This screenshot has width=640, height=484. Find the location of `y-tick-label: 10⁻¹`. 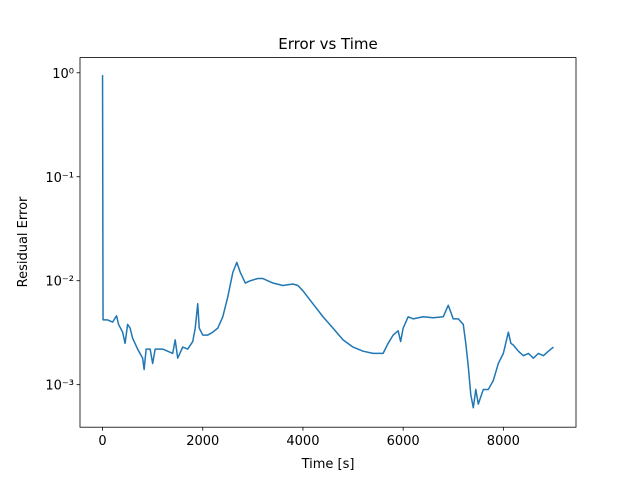

y-tick-label: 10⁻¹ is located at coordinates (59, 178).